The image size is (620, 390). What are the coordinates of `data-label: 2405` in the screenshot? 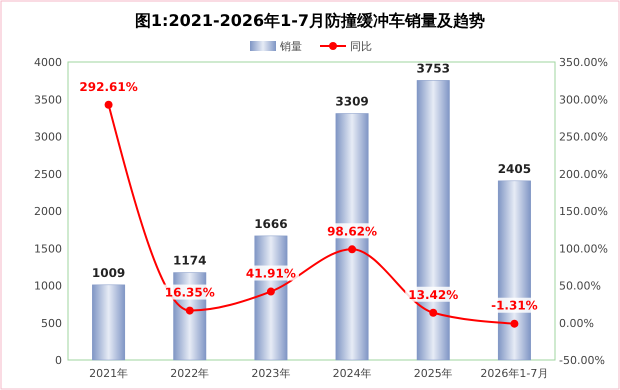 It's located at (515, 169).